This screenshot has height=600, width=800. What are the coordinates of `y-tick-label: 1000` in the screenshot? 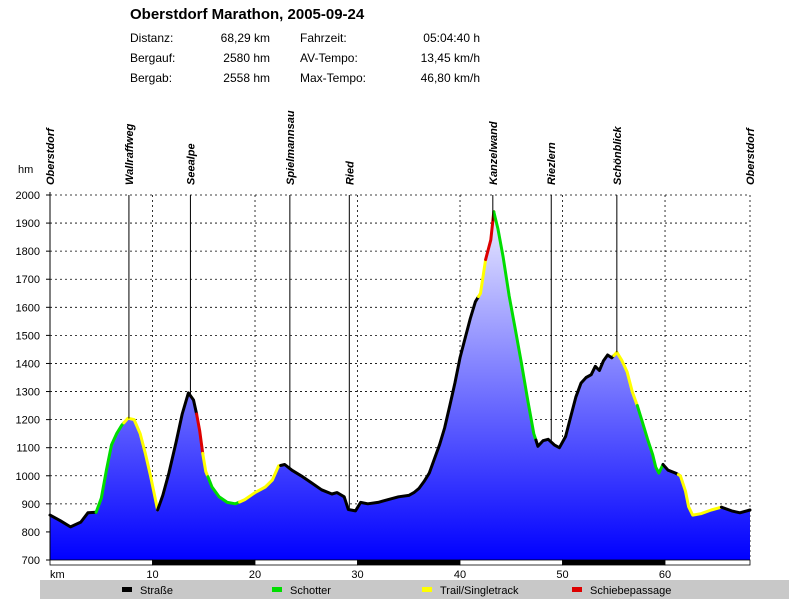 It's located at (28, 477).